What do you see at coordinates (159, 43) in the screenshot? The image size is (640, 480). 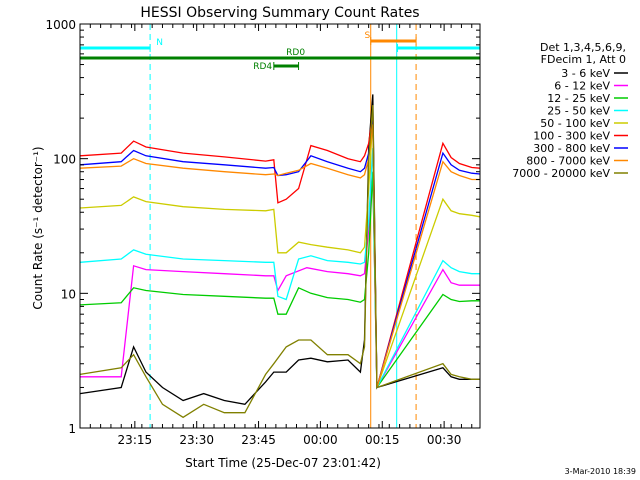 I see `flag-label: N` at bounding box center [159, 43].